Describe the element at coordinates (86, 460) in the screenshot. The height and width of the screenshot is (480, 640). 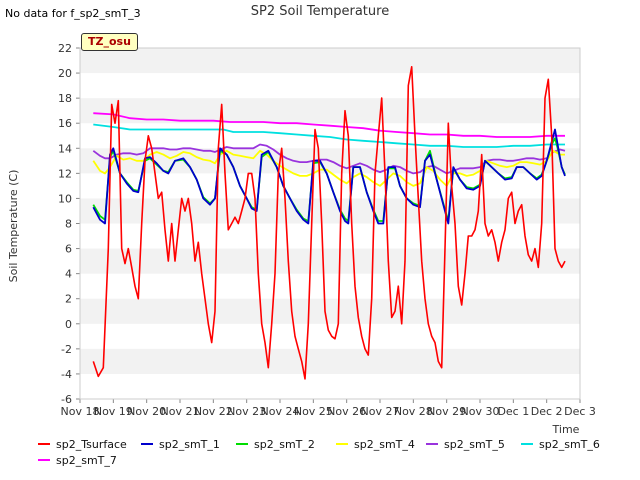
I see `legend-label: sp2_smT_7` at that location.